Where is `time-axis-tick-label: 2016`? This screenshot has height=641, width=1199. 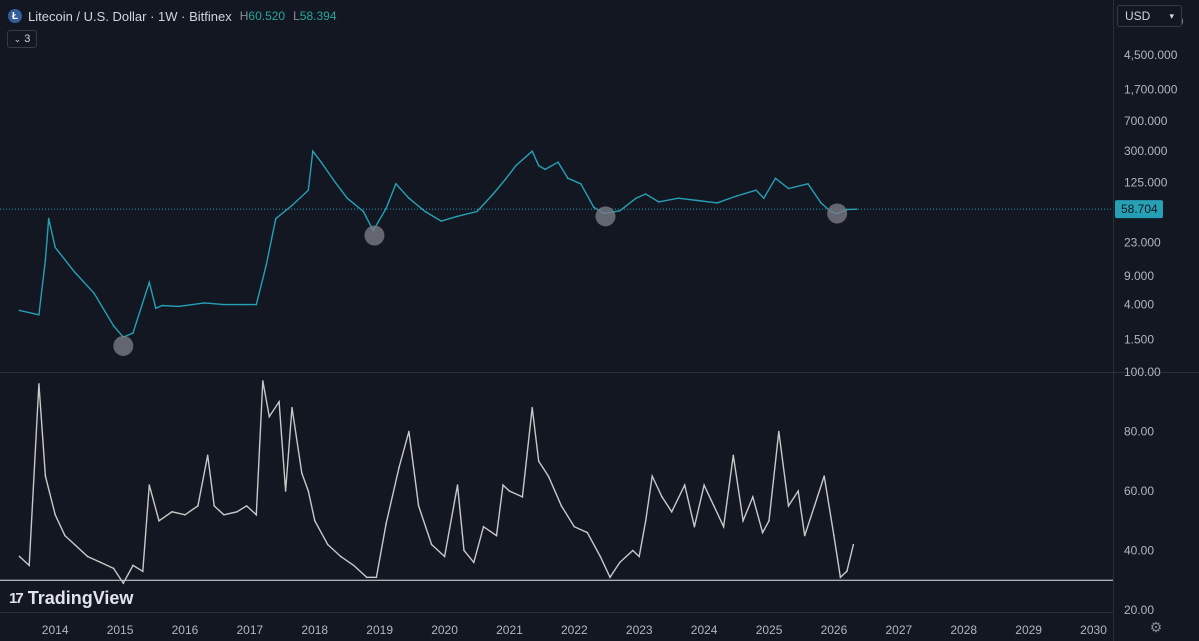
time-axis-tick-label: 2016 is located at coordinates (185, 630).